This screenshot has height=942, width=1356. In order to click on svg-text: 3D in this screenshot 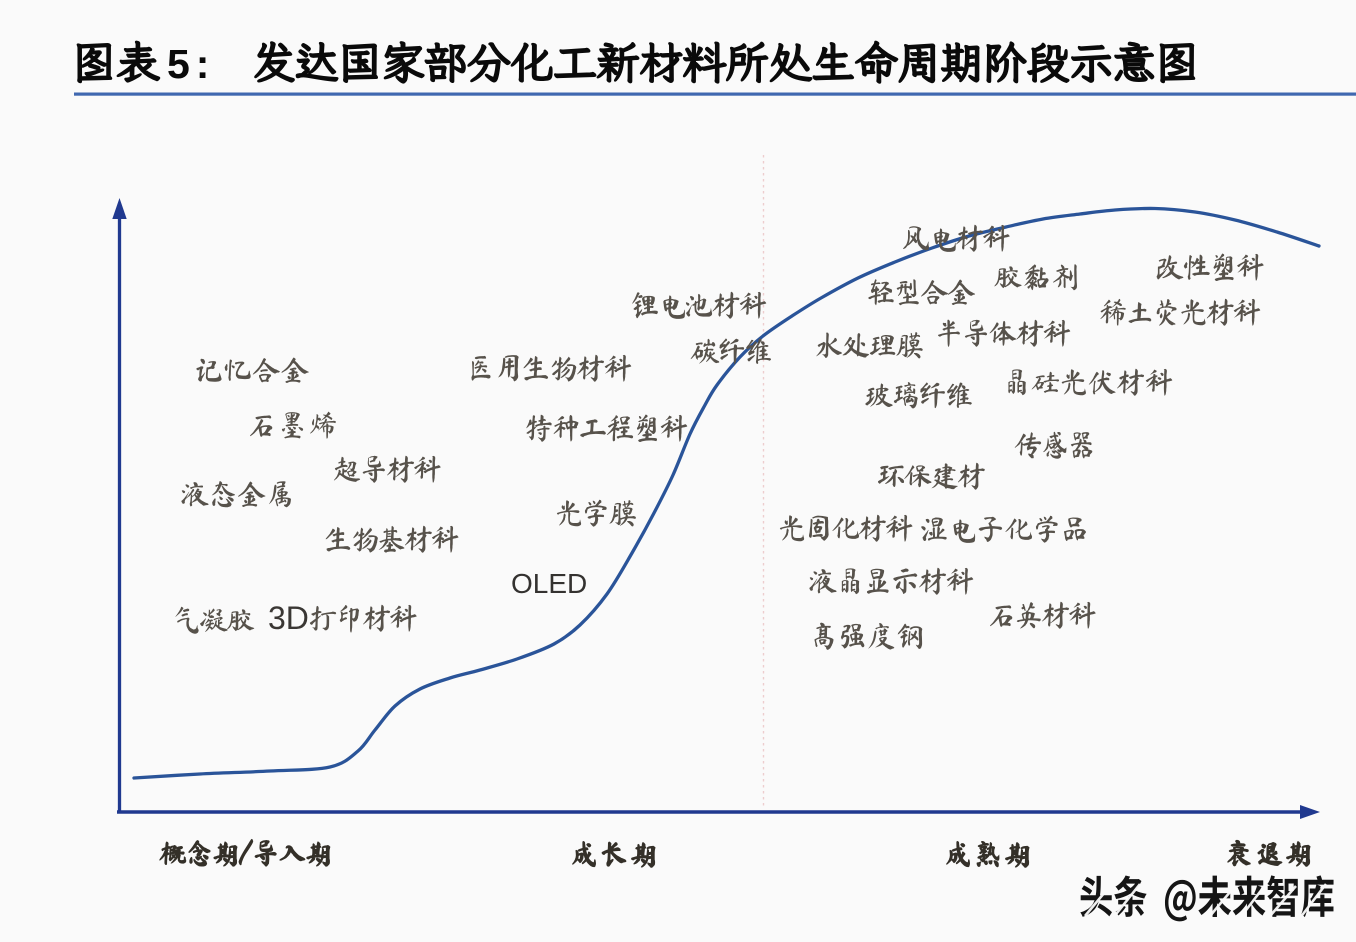, I will do `click(288, 618)`.